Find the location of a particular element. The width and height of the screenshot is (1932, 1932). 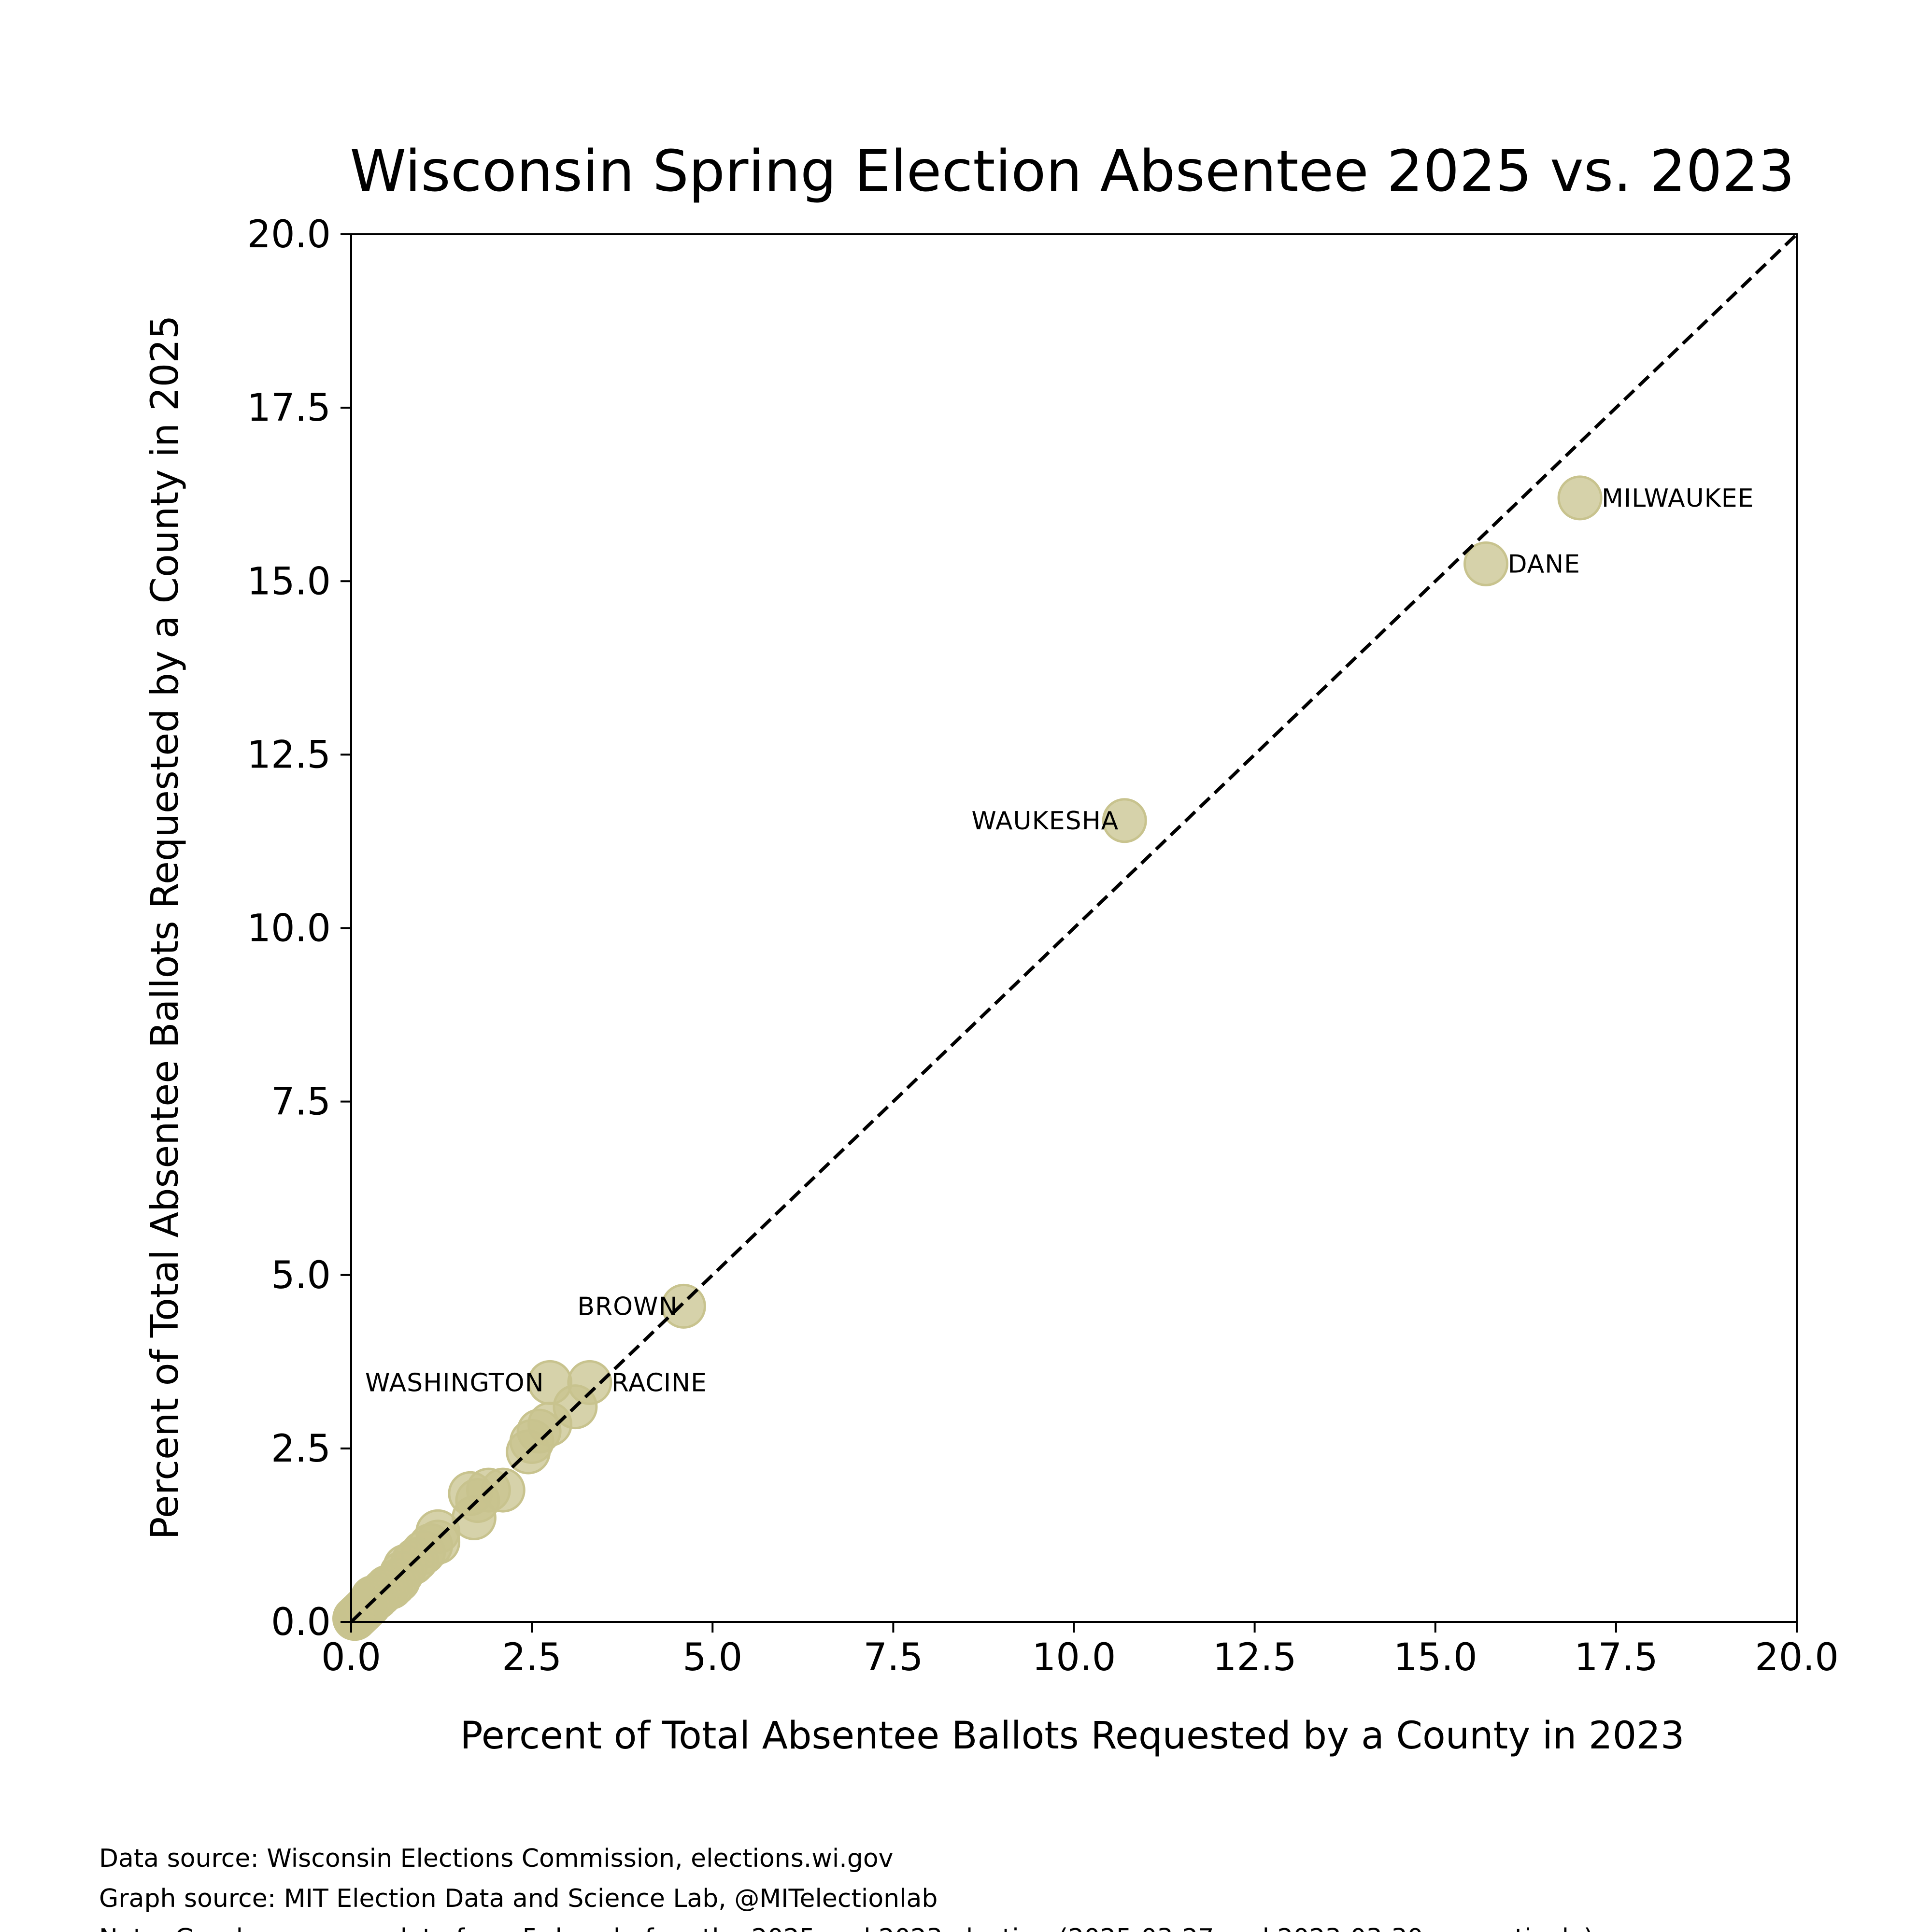

y-tick-label: 12.5 is located at coordinates (289, 755).